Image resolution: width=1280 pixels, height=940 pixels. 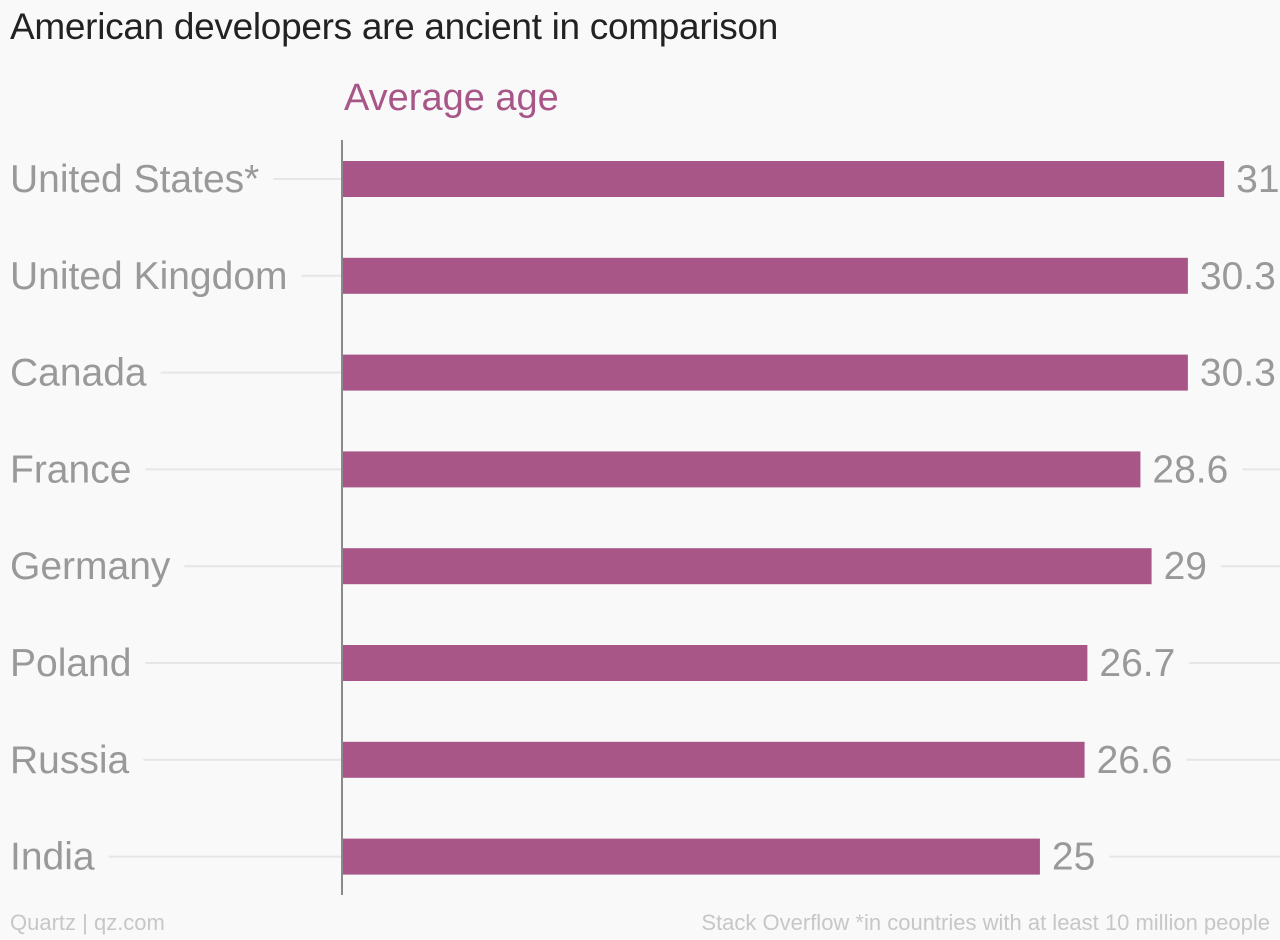 I want to click on category-label: France, so click(x=70, y=469).